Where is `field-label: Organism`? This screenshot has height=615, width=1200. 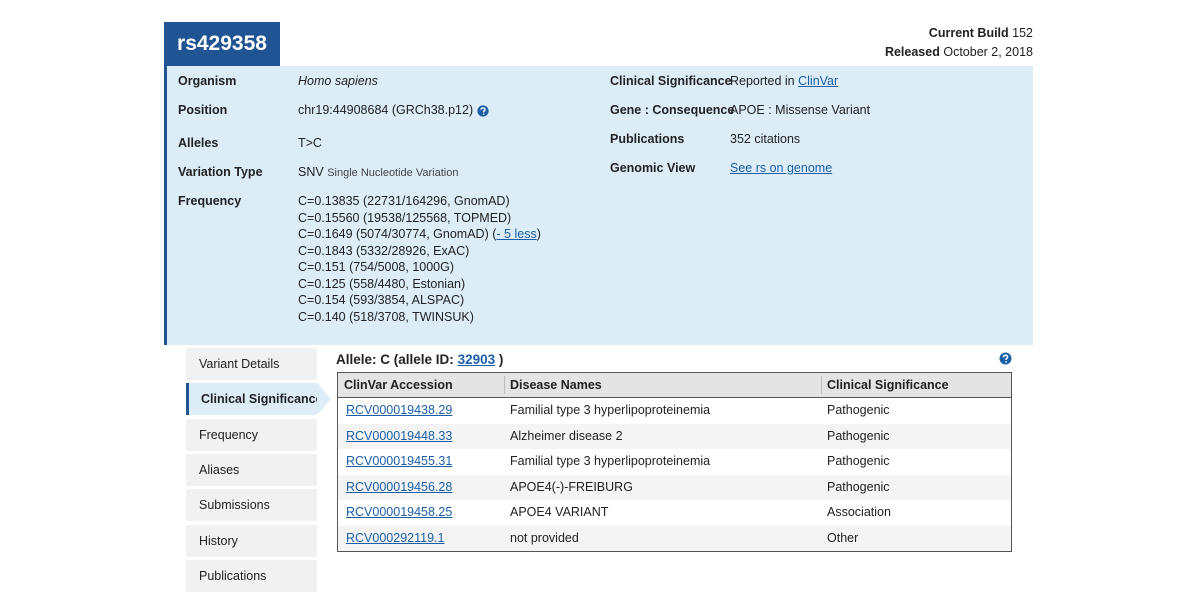 field-label: Organism is located at coordinates (207, 81).